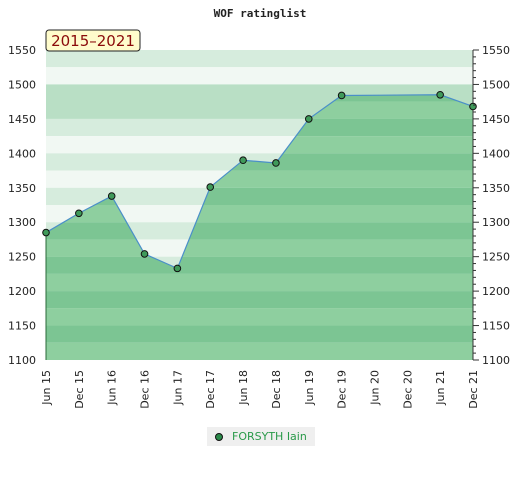  I want to click on x-tick-label: Dec 21, so click(473, 389).